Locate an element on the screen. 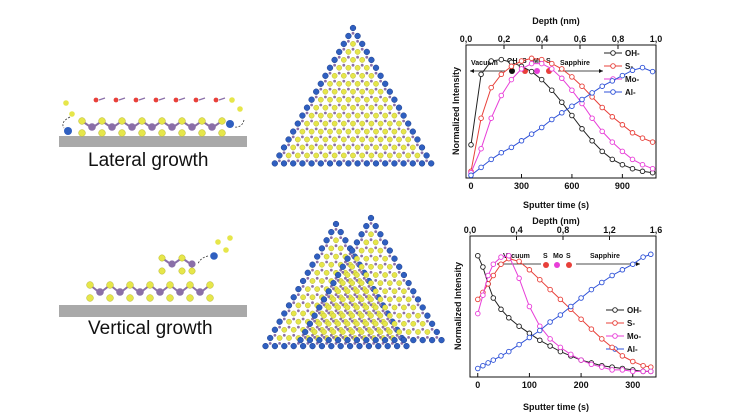 Image resolution: width=737 pixels, height=414 pixels. chart-bottom-top-xlabel: Depth (nm) is located at coordinates (556, 221).